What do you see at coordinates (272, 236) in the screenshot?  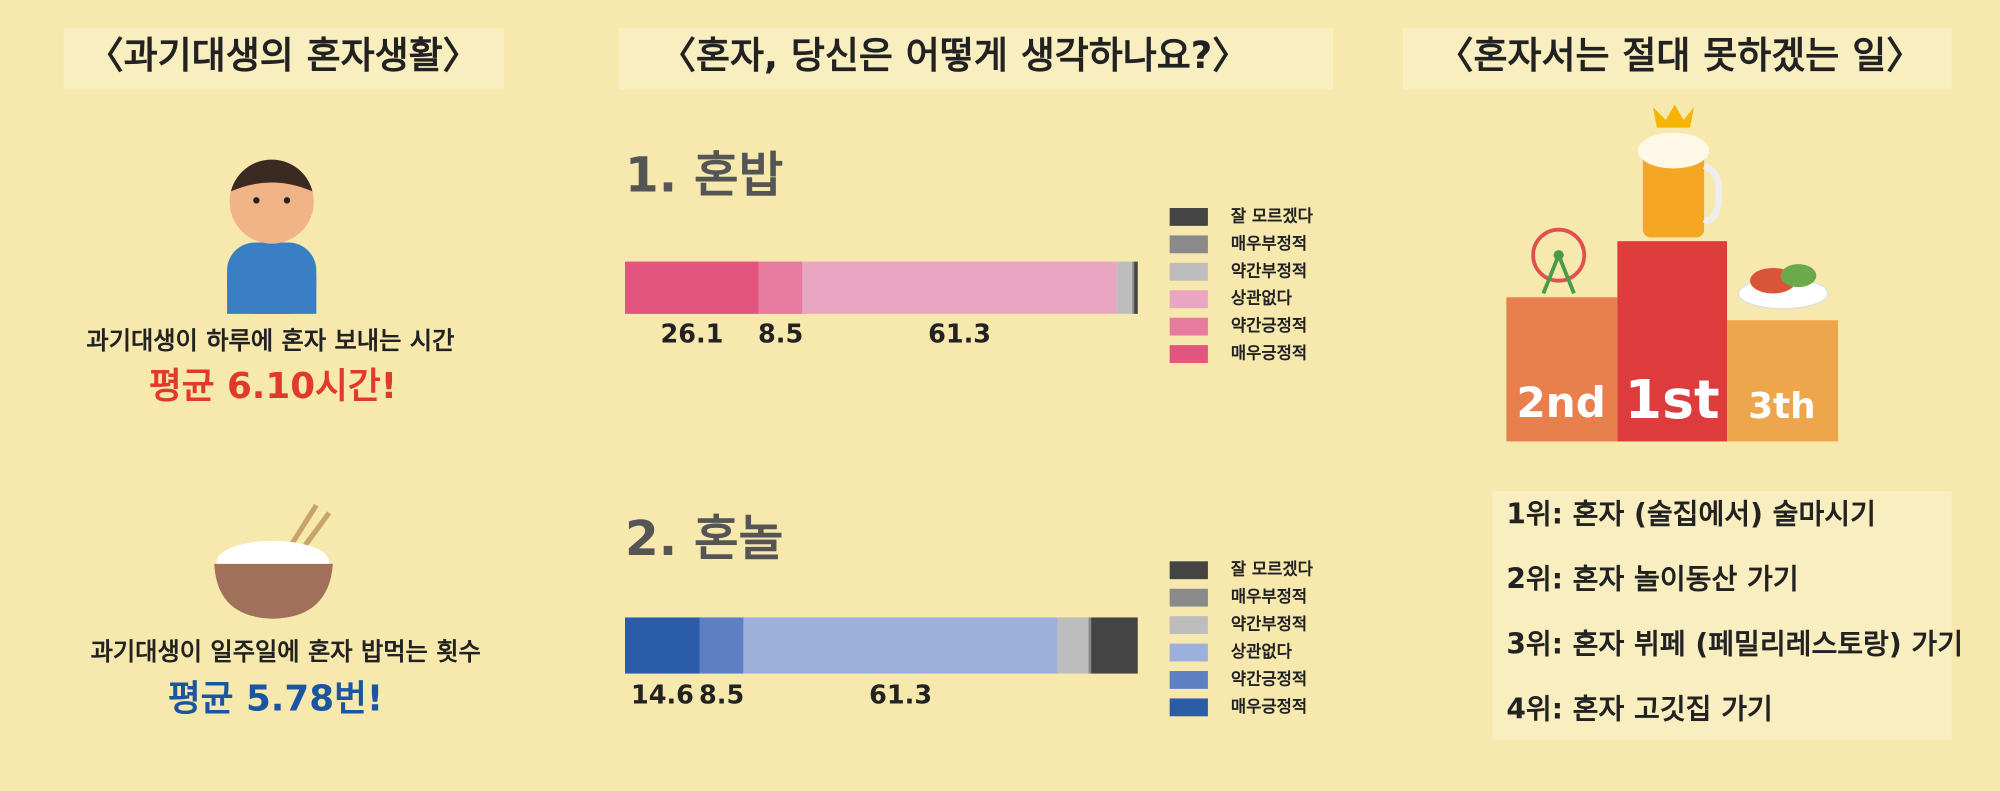 I see `person-icon` at bounding box center [272, 236].